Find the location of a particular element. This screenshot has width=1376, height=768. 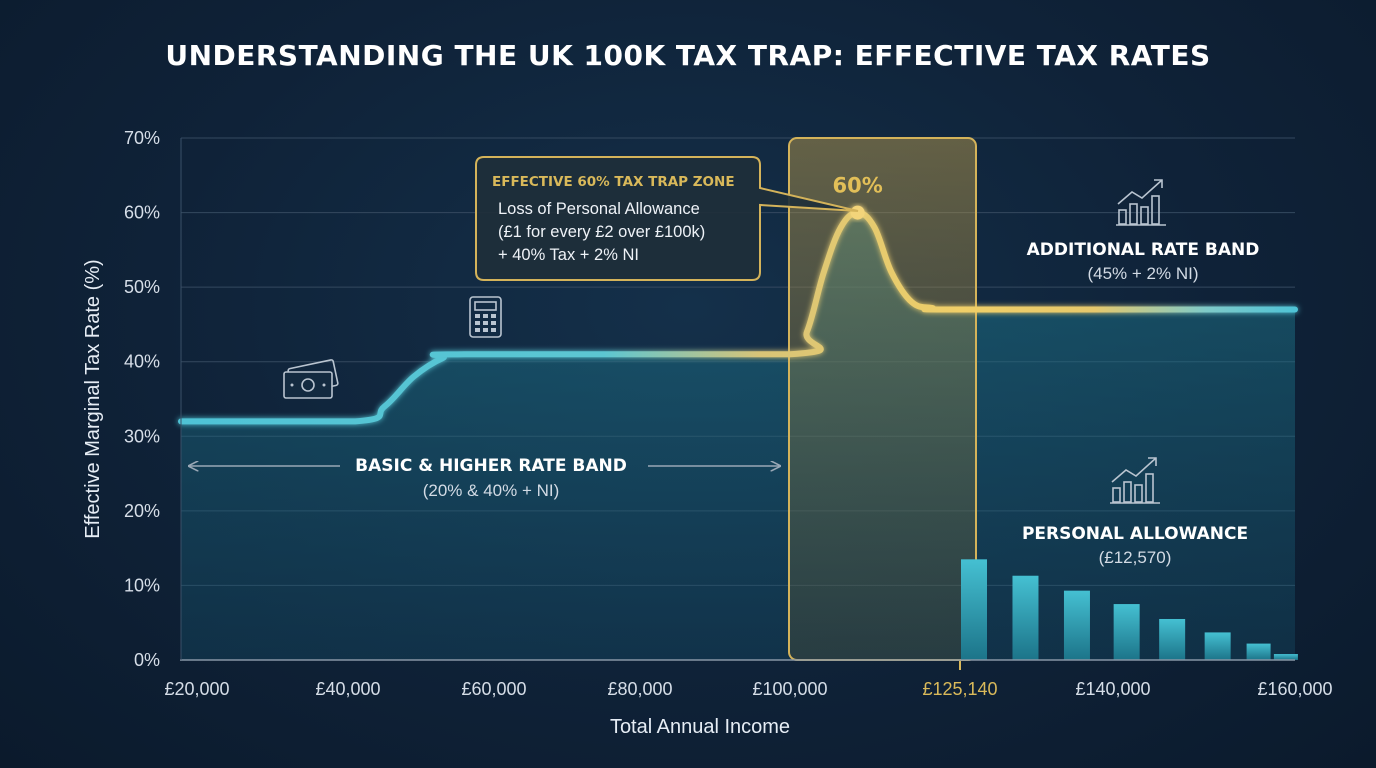

x-tick-label: £40,000 is located at coordinates (347, 689).